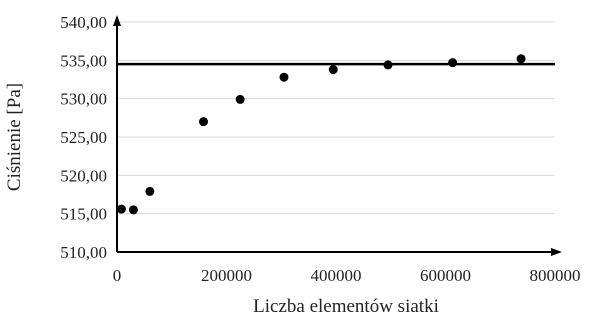  Describe the element at coordinates (83, 252) in the screenshot. I see `y-tick-label: 510,00` at that location.